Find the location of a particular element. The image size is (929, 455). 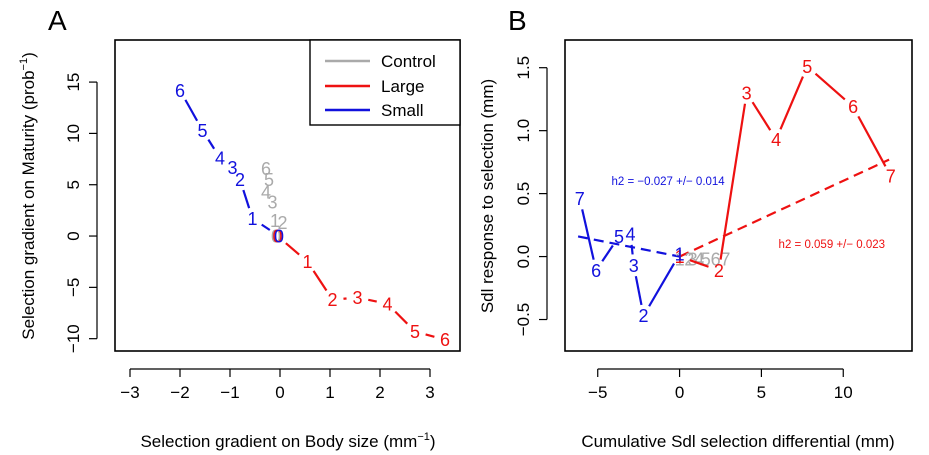

panel-b-y-axis: −0.5 0.0 0.5 1.0 1.5 is located at coordinates (531, 196).